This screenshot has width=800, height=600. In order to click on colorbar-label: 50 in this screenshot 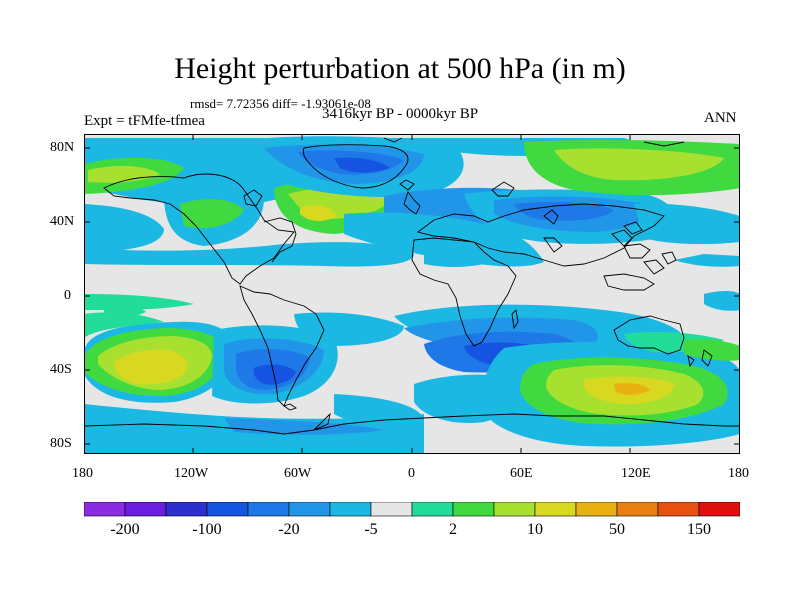, I will do `click(617, 529)`.